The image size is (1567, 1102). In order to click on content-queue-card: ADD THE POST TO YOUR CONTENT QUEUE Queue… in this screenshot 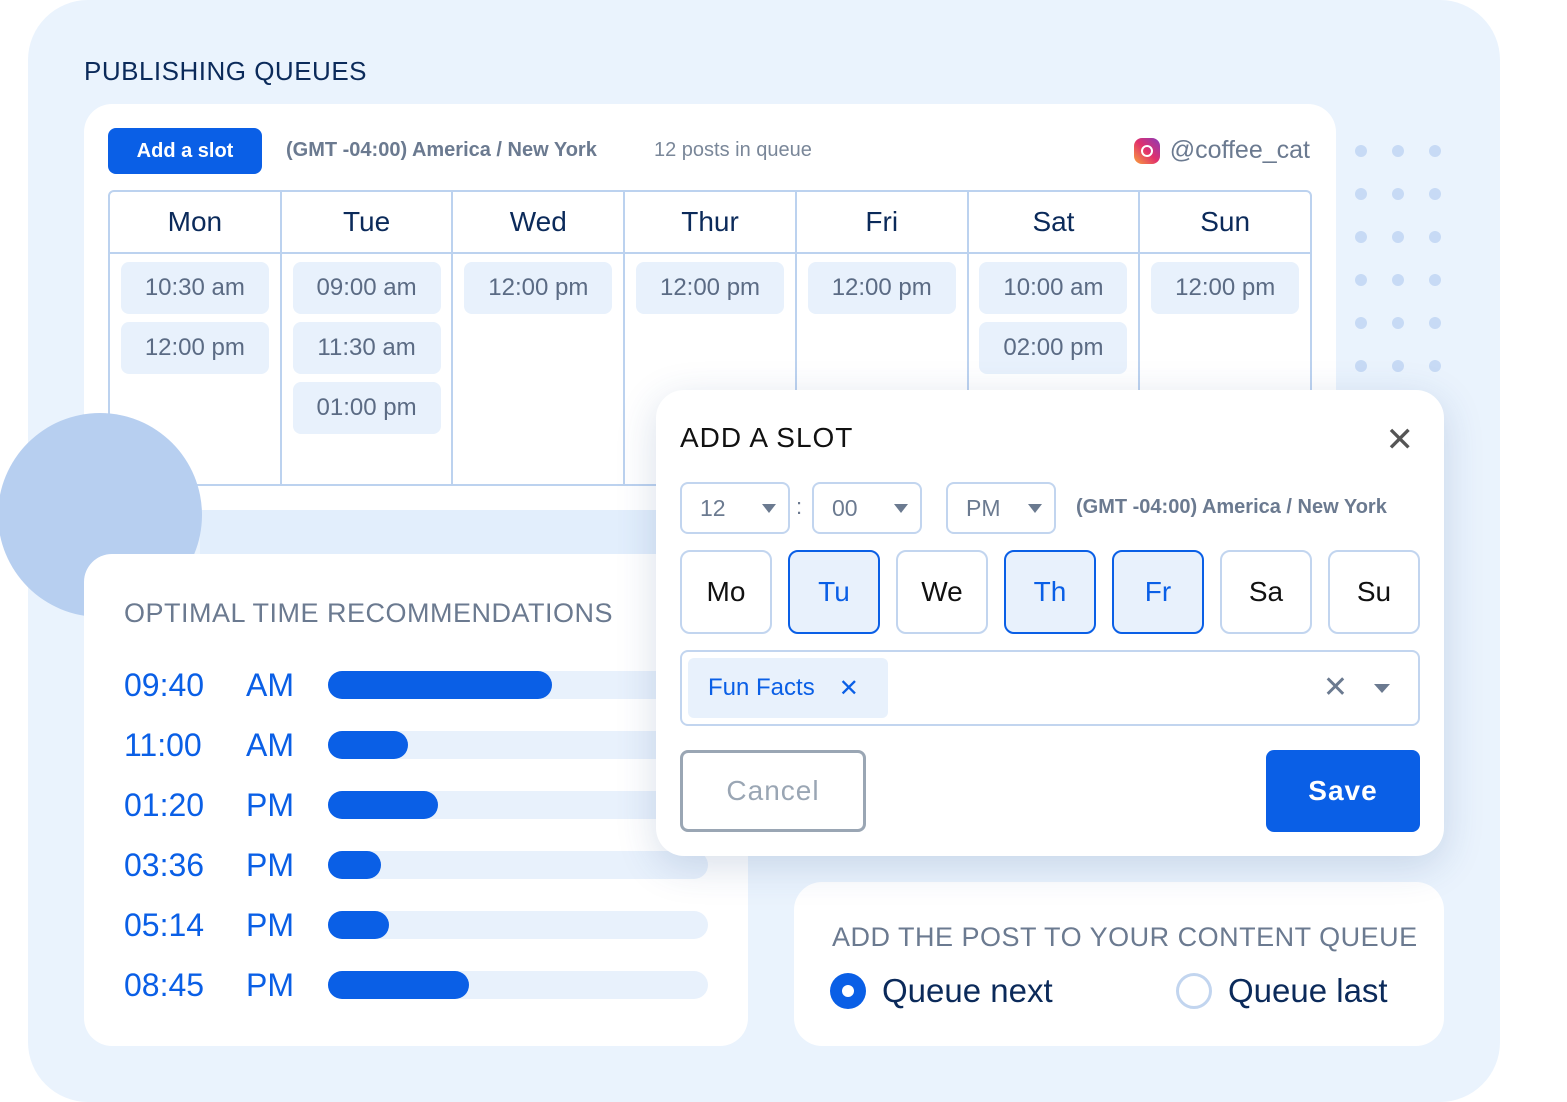, I will do `click(1119, 964)`.